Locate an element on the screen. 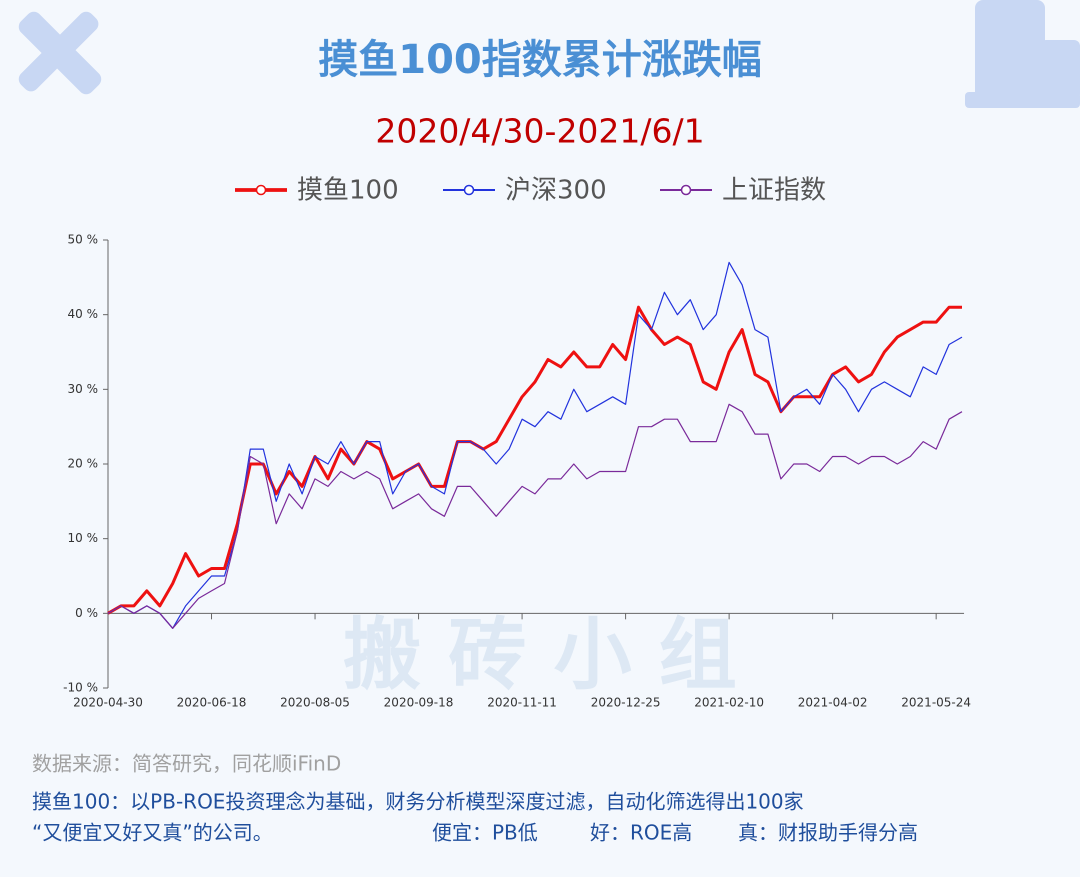 This screenshot has width=1080, height=877. note: 便宜：PB低 is located at coordinates (485, 833).